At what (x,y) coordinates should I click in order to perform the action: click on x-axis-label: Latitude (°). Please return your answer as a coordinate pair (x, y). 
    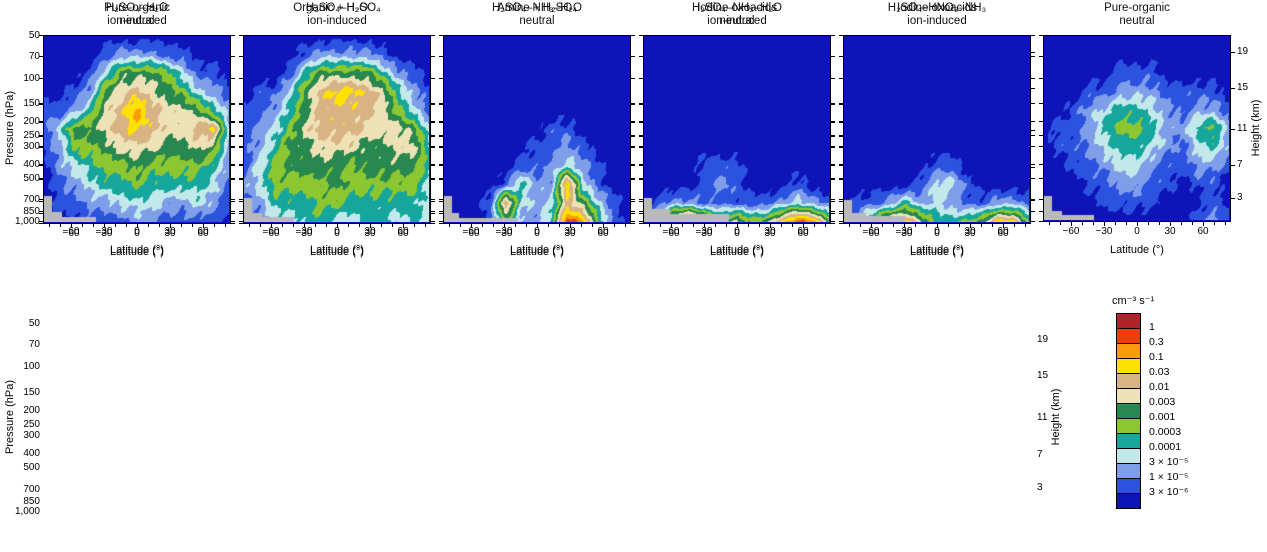
    Looking at the image, I should click on (137, 250).